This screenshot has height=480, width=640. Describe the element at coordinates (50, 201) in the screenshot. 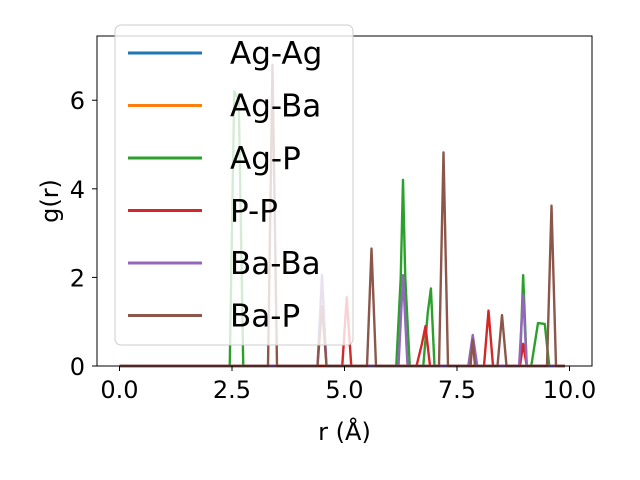

I see `y-axis-label: g(r)` at that location.